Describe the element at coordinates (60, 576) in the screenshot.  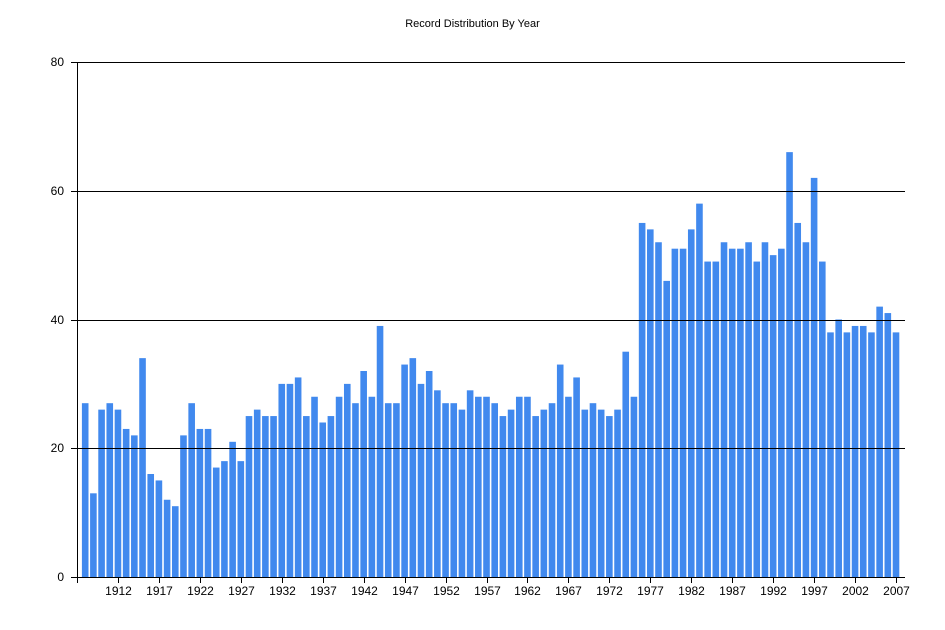
I see `y-tick-label: 0` at that location.